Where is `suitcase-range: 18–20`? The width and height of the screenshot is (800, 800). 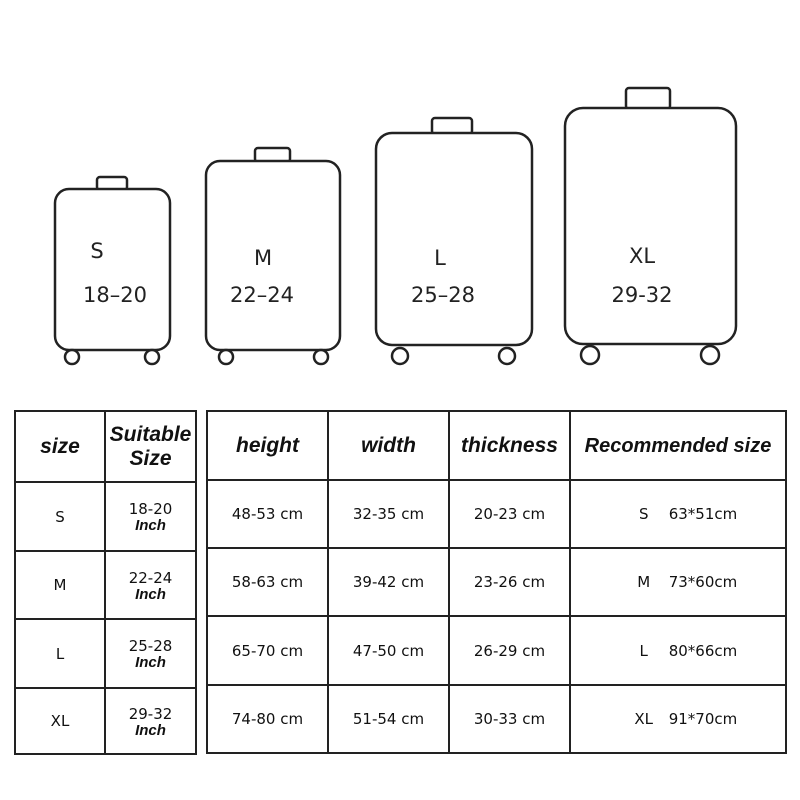
suitcase-range: 18–20 is located at coordinates (115, 295).